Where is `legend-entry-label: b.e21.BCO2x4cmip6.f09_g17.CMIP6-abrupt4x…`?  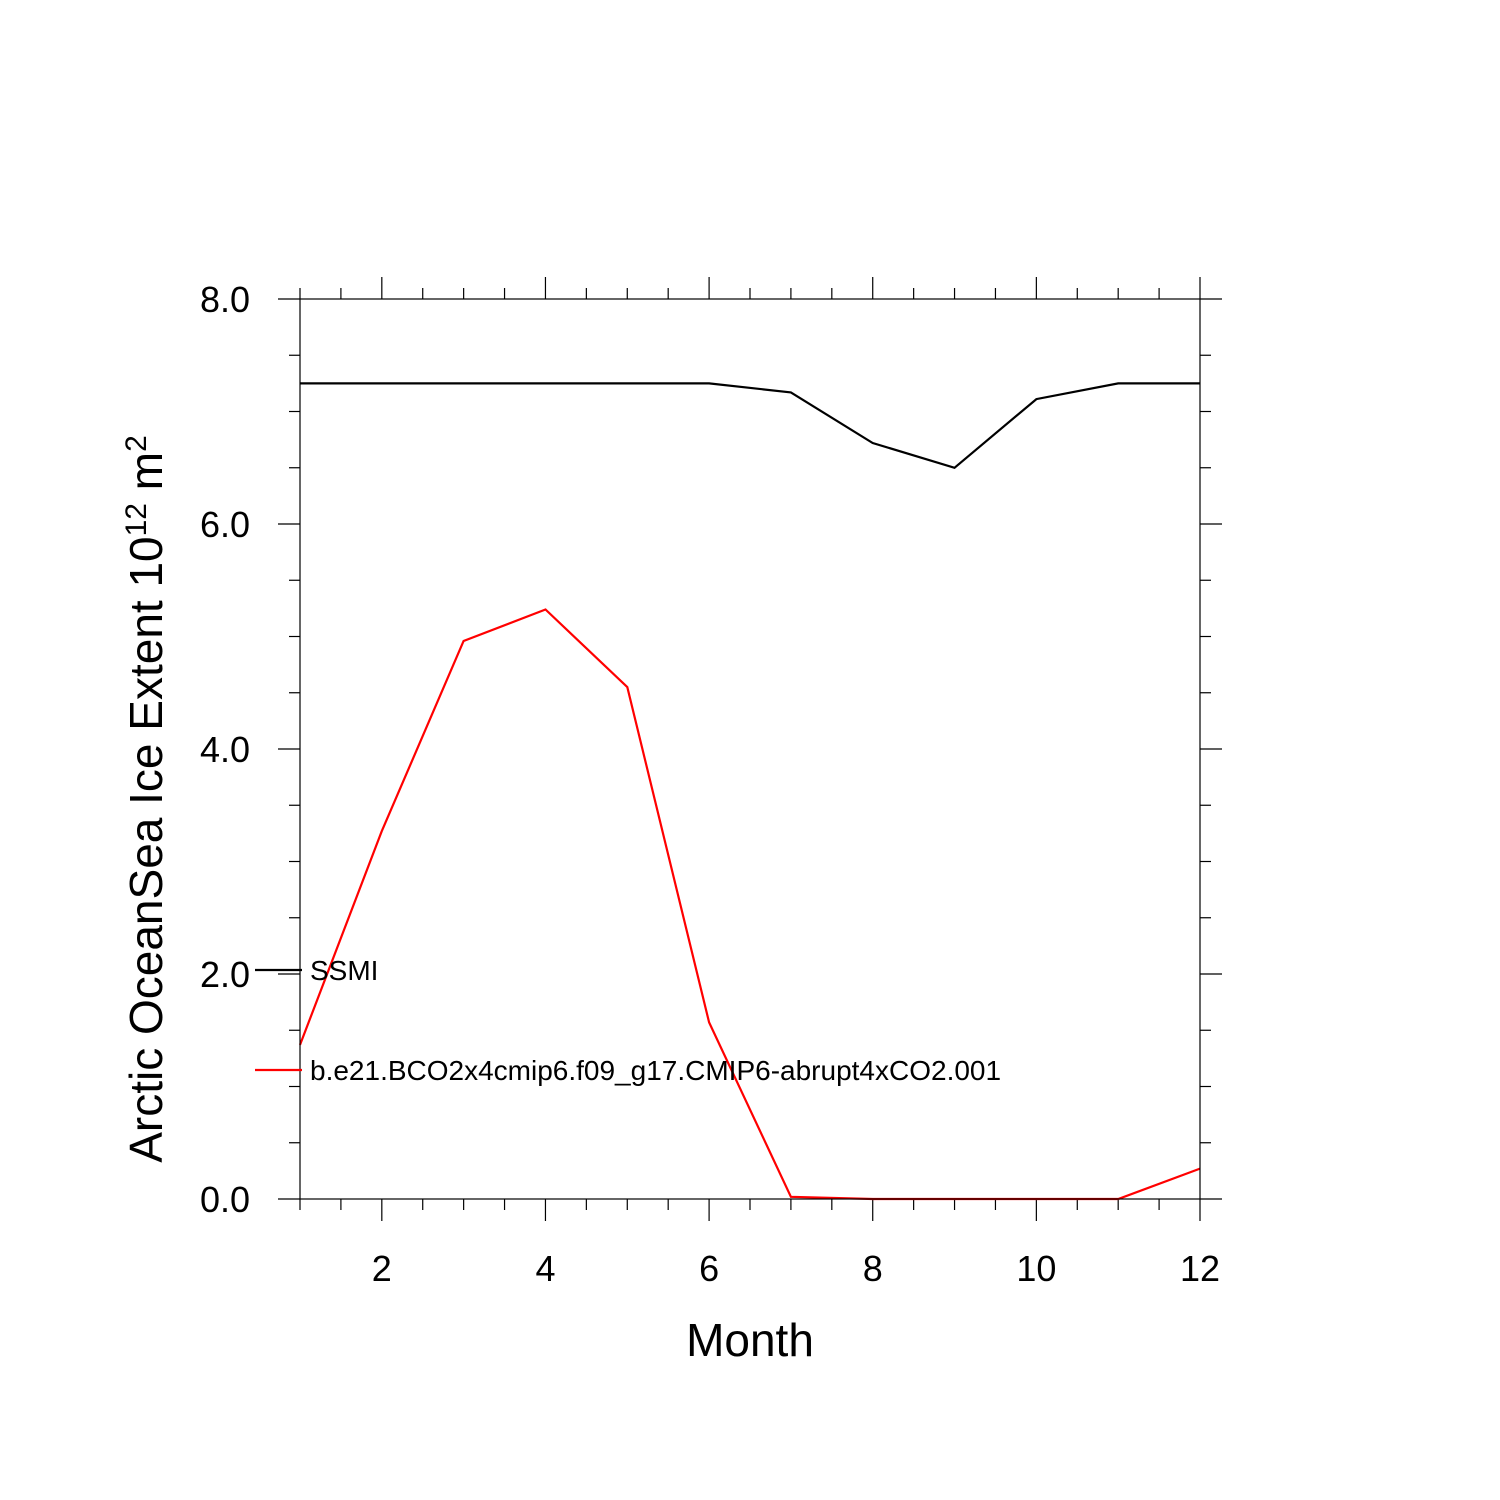
legend-entry-label: b.e21.BCO2x4cmip6.f09_g17.CMIP6-abrupt4x… is located at coordinates (655, 1070).